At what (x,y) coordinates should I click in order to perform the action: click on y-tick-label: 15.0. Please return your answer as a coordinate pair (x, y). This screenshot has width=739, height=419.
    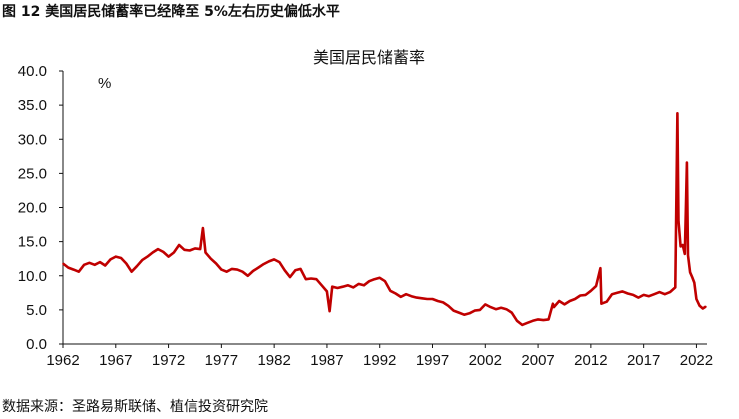
    Looking at the image, I should click on (32, 242).